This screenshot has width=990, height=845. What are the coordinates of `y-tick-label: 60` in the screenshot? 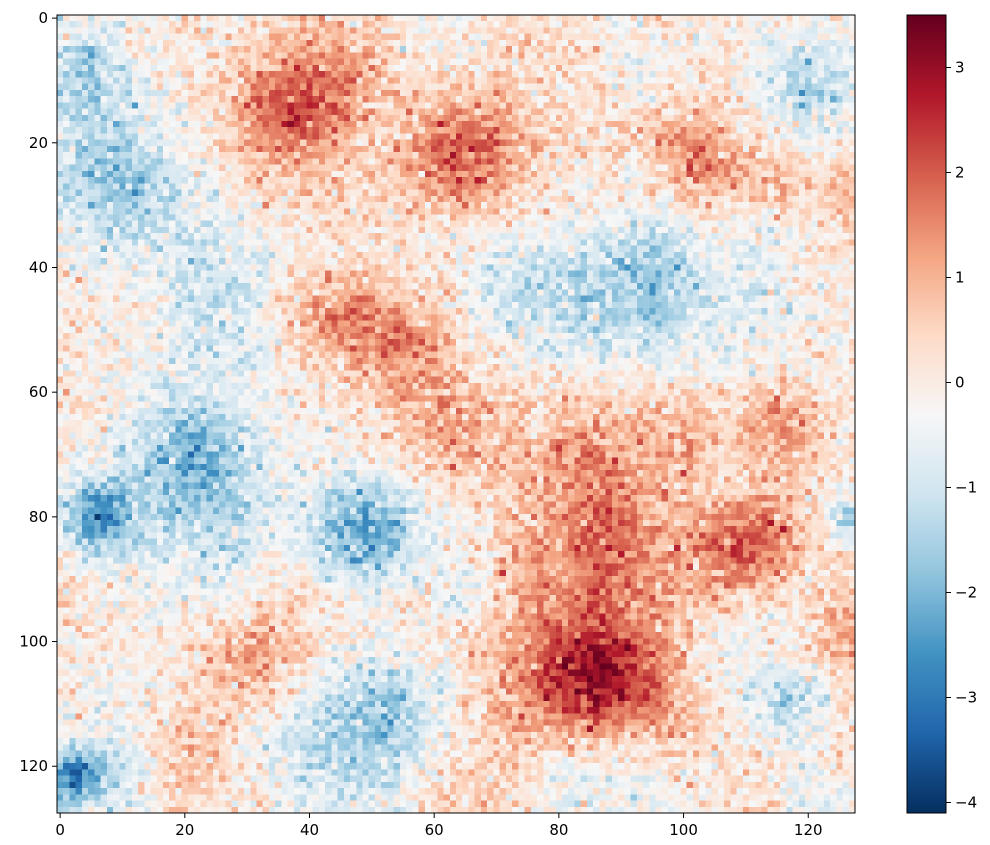 It's located at (38, 392).